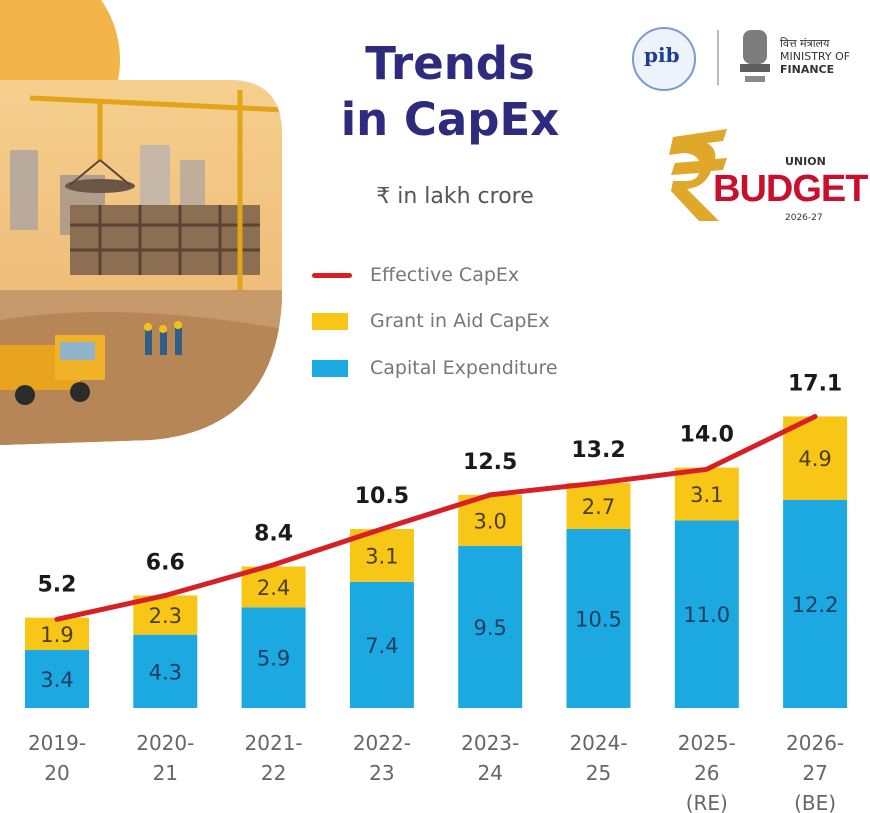 The height and width of the screenshot is (813, 870). I want to click on data-label-capital: 4.3, so click(165, 672).